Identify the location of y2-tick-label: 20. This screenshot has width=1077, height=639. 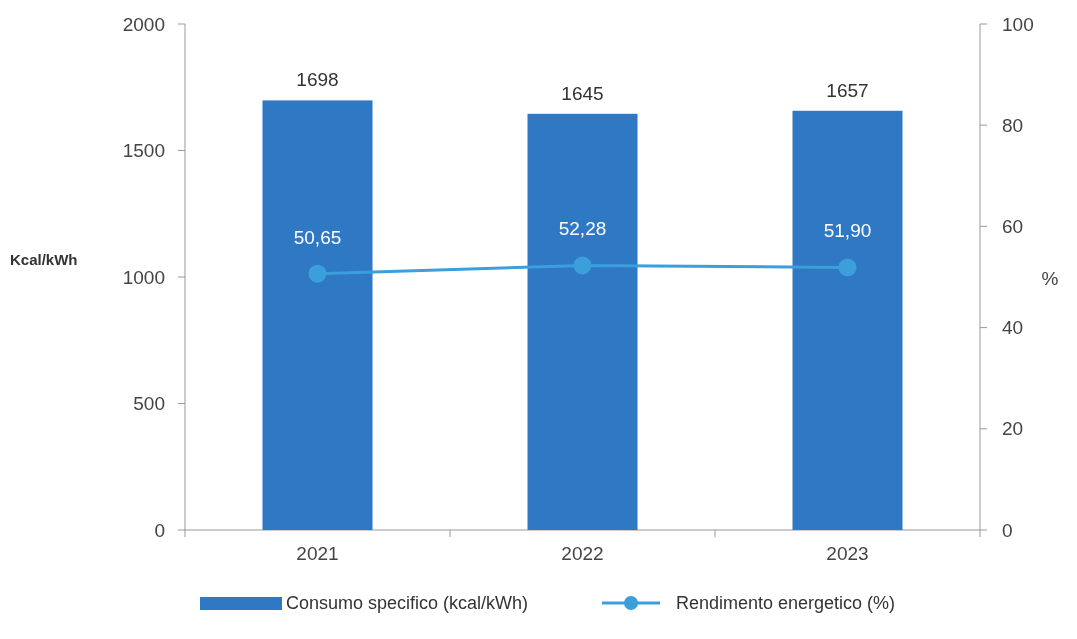
(1013, 429).